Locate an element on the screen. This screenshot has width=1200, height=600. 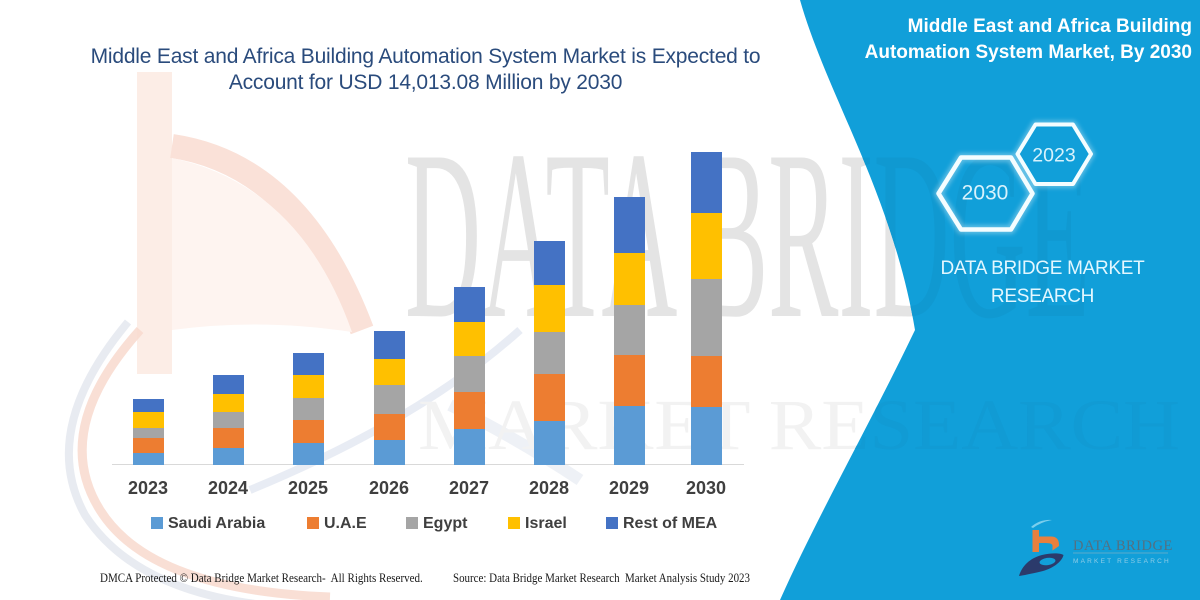
svg-text: 2023 is located at coordinates (1053, 156).